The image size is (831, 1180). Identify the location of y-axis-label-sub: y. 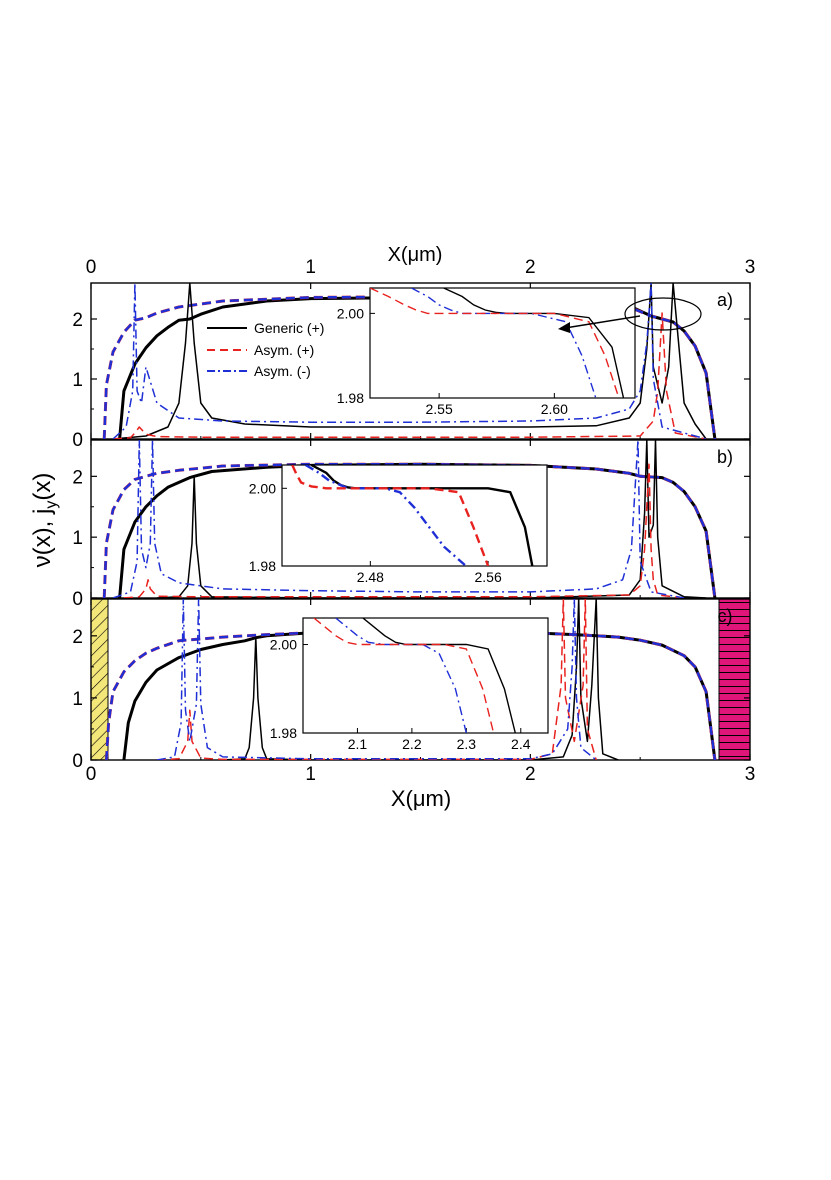
(51, 505).